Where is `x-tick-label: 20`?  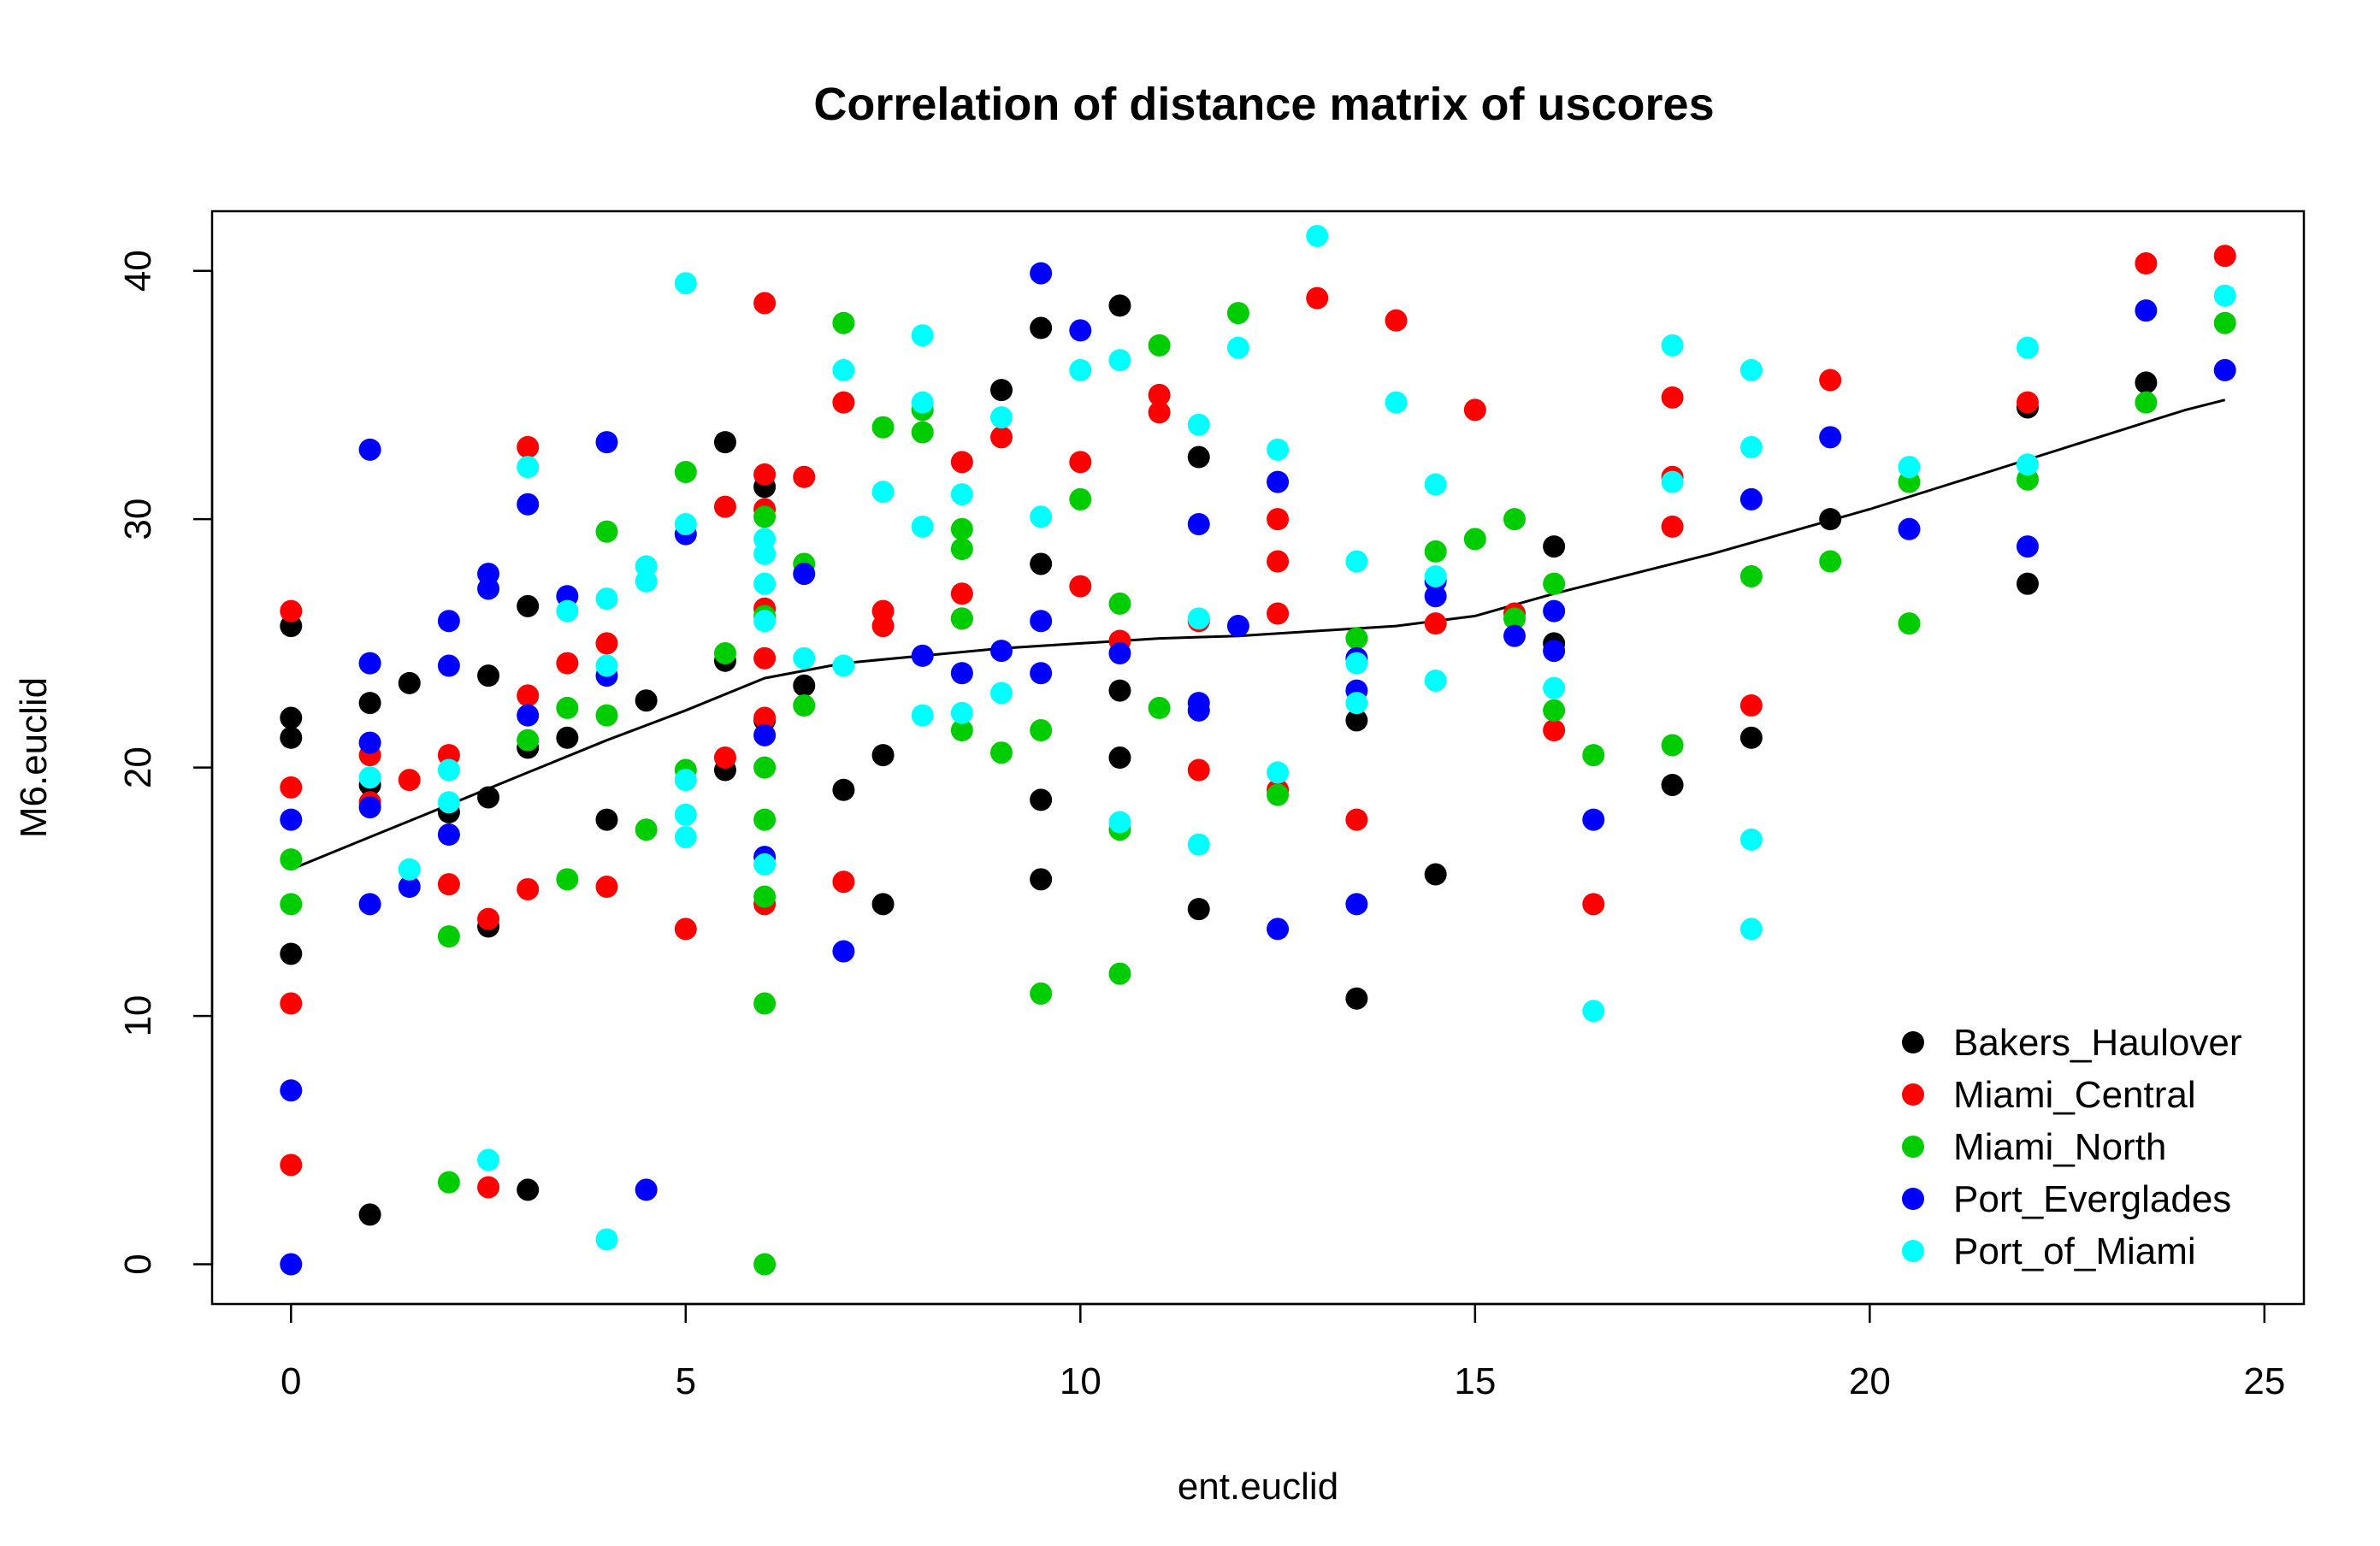 x-tick-label: 20 is located at coordinates (1870, 1381).